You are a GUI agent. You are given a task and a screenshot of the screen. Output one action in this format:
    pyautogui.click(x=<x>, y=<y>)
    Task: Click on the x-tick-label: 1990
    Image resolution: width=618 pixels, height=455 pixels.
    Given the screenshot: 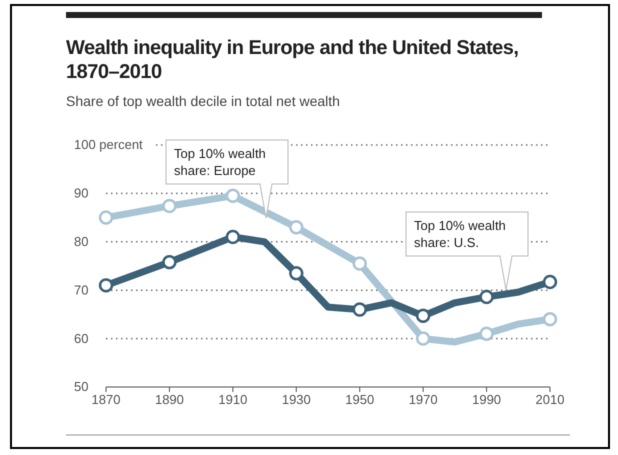 What is the action you would take?
    pyautogui.click(x=487, y=400)
    